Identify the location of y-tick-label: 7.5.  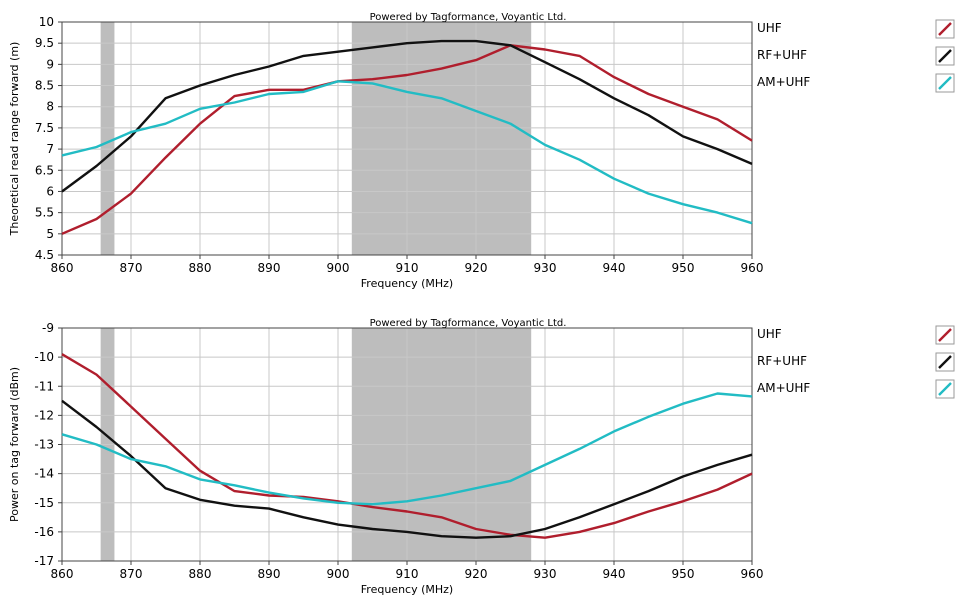
(44, 128).